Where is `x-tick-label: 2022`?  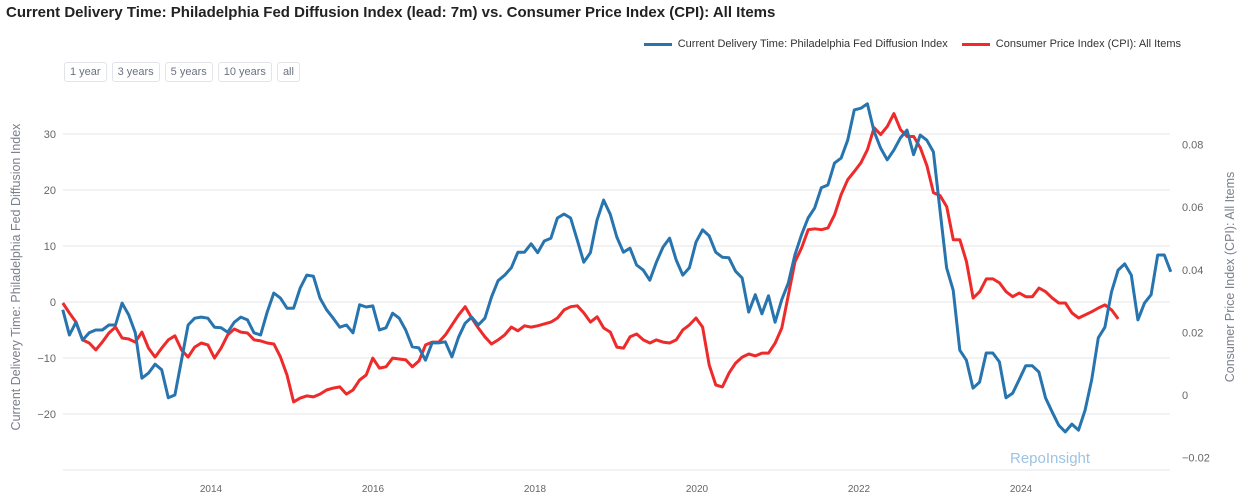 x-tick-label: 2022 is located at coordinates (859, 489).